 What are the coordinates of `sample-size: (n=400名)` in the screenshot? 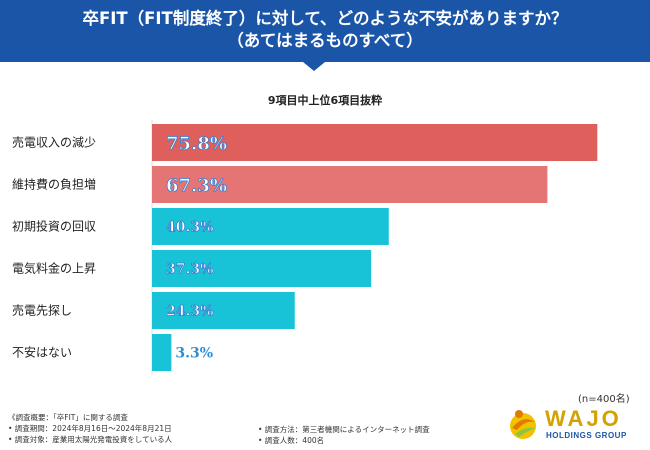 It's located at (604, 399).